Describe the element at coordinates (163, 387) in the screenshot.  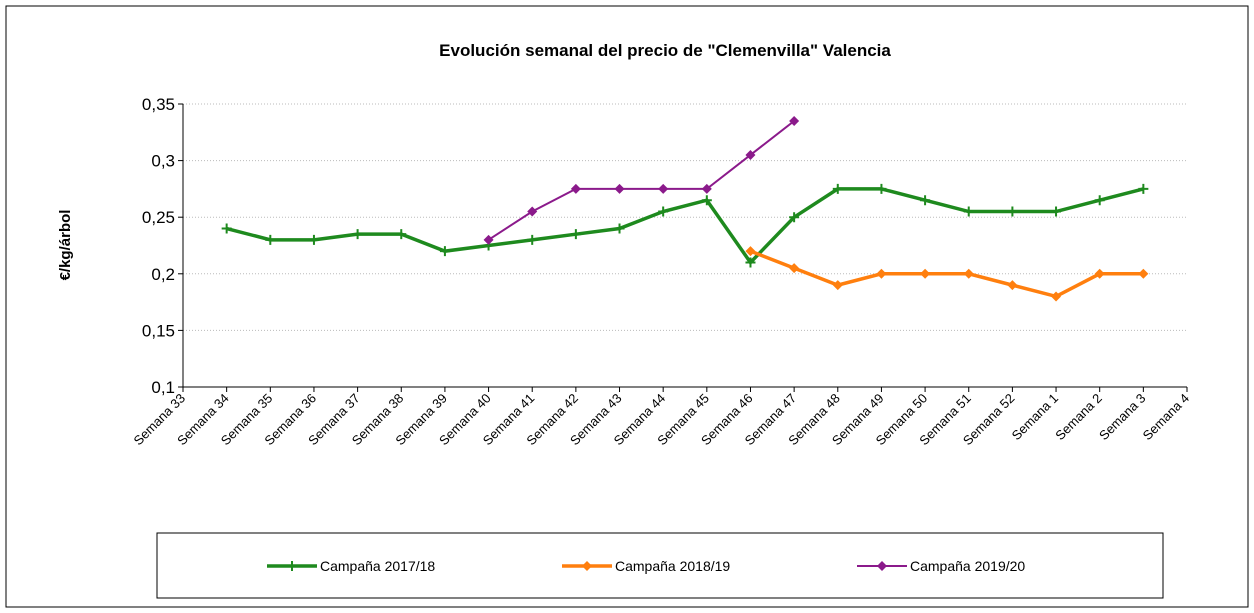
I see `y-tick-label: 0,1` at that location.